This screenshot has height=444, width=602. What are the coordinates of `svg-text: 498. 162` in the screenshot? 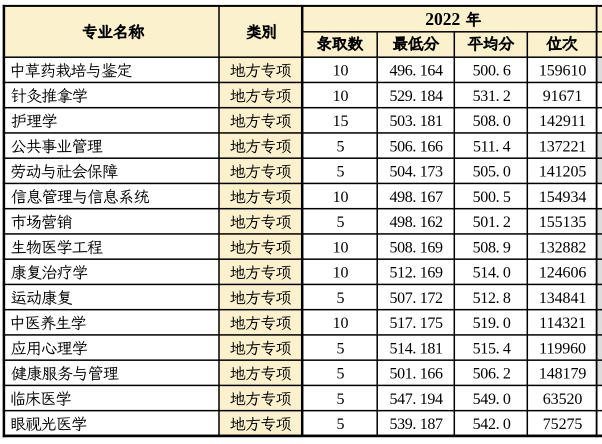 It's located at (416, 222).